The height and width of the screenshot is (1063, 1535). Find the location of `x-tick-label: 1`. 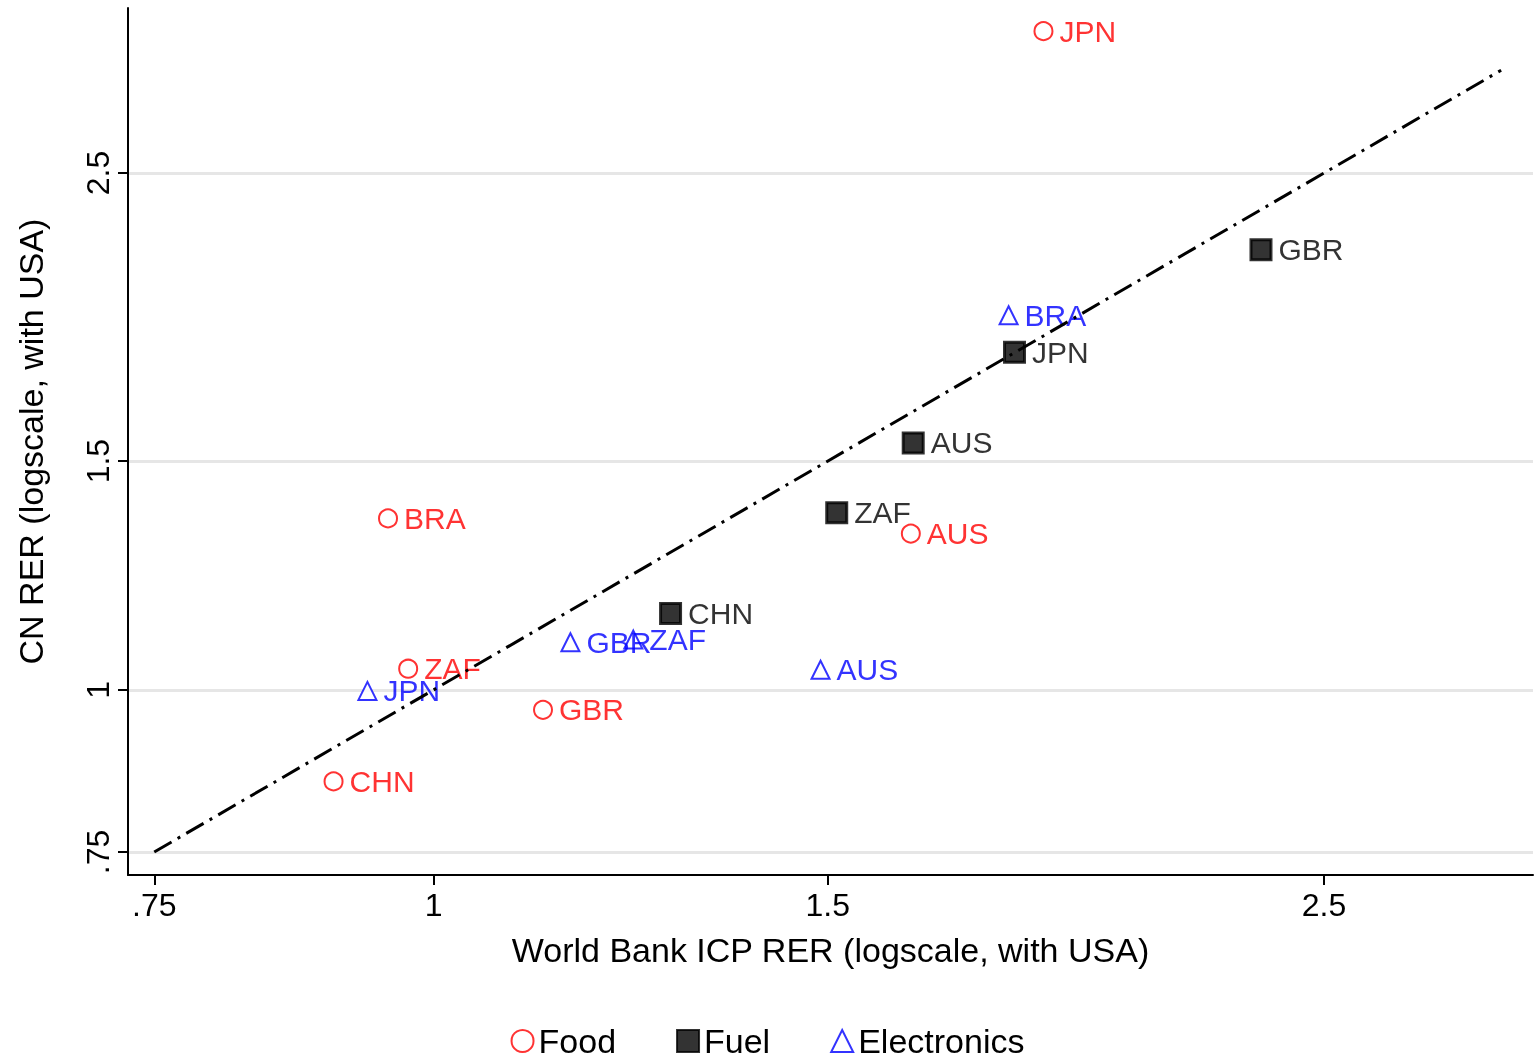

x-tick-label: 1 is located at coordinates (433, 905).